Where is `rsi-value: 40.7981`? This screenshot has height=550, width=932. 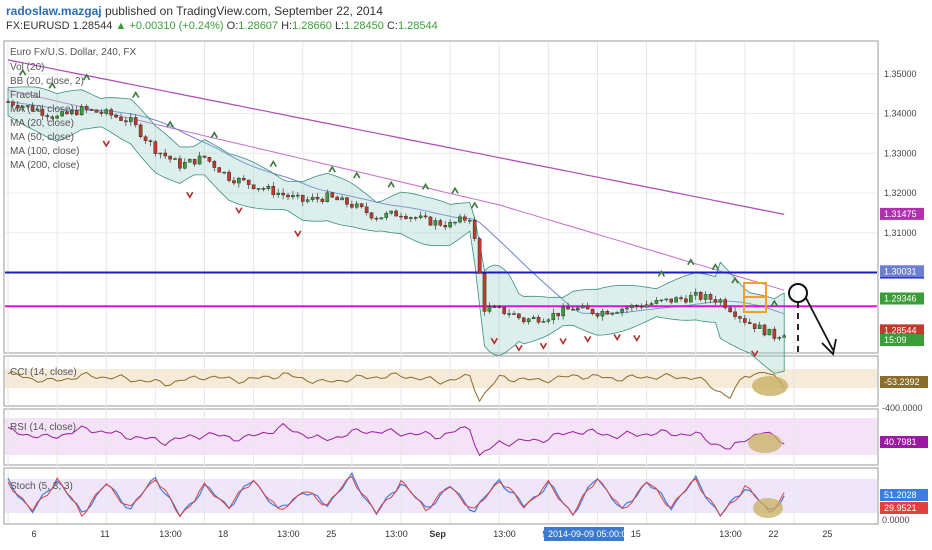 rsi-value: 40.7981 is located at coordinates (900, 442).